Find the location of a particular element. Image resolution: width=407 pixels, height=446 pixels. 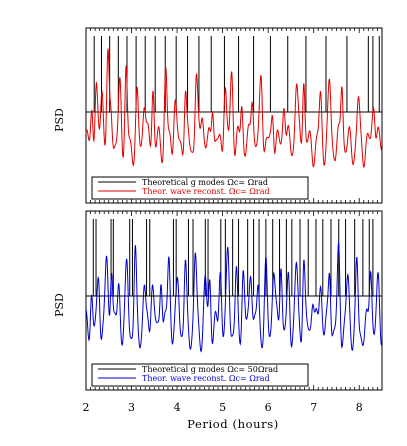

x-tick-labels: 2 3 4 5 6 7 8 is located at coordinates (223, 407).